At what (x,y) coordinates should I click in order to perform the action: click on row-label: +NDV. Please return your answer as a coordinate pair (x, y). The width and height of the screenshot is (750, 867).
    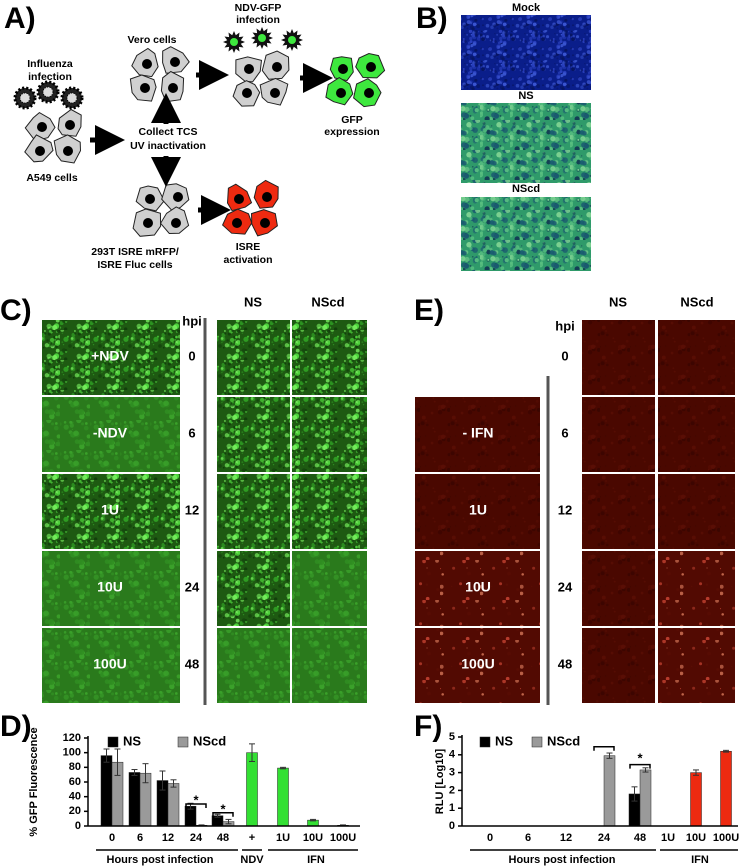
    Looking at the image, I should click on (110, 356).